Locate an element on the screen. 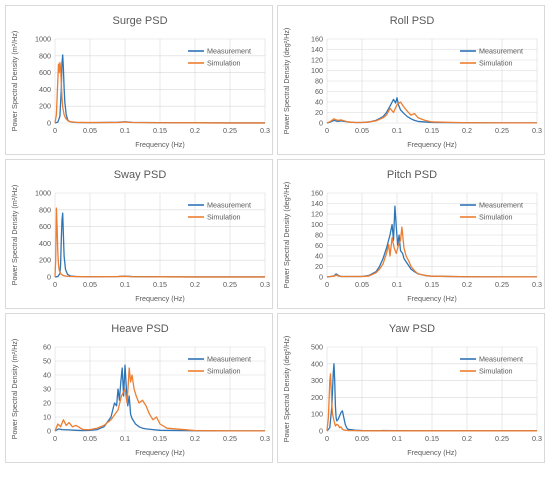 This screenshot has width=550, height=477. chart-title: Heave PSD is located at coordinates (140, 329).